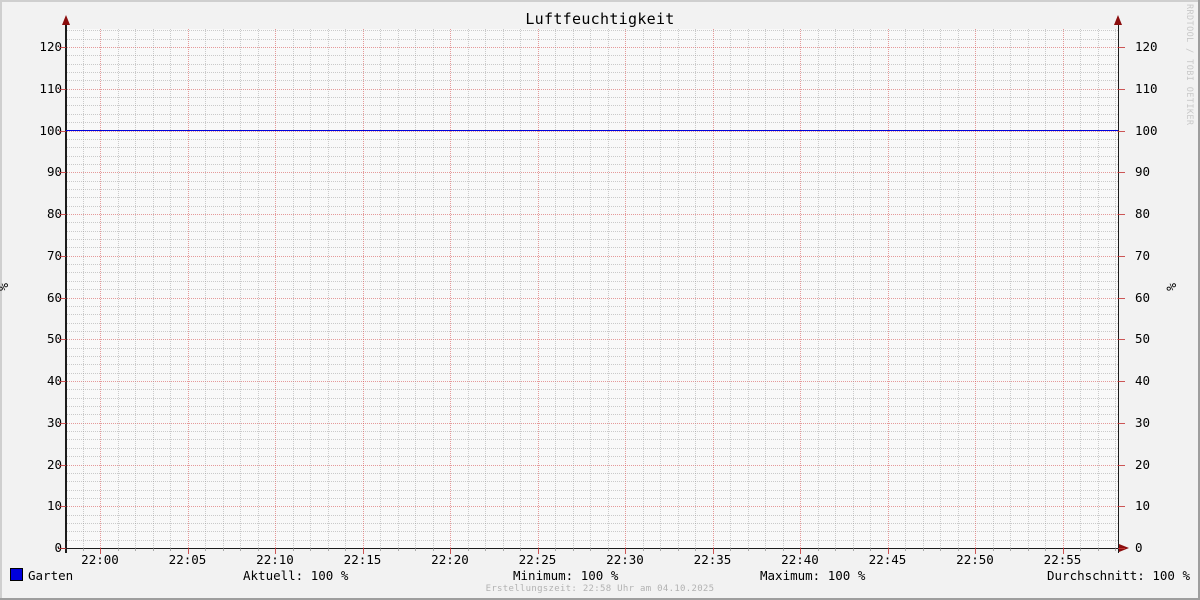 Image resolution: width=1200 pixels, height=600 pixels. Describe the element at coordinates (54, 506) in the screenshot. I see `y-tick-label-left: 10` at that location.